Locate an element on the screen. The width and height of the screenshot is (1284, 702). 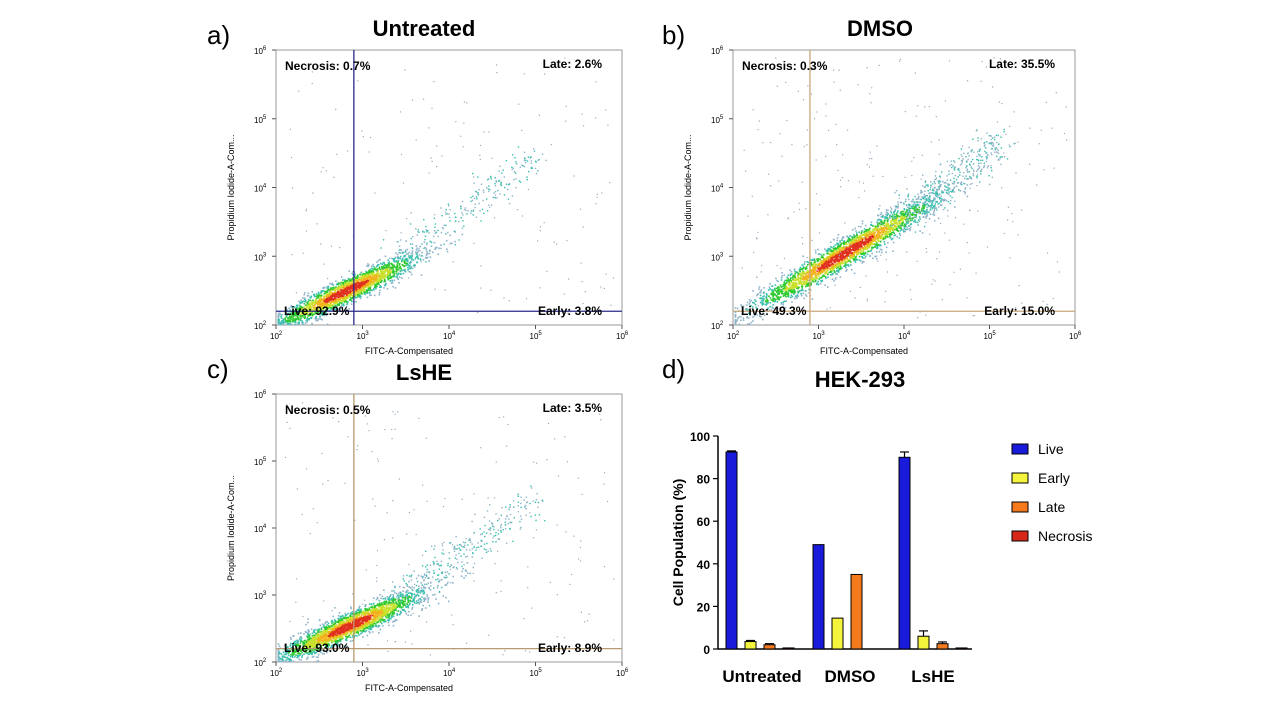
panel-letter: b) is located at coordinates (673, 35).